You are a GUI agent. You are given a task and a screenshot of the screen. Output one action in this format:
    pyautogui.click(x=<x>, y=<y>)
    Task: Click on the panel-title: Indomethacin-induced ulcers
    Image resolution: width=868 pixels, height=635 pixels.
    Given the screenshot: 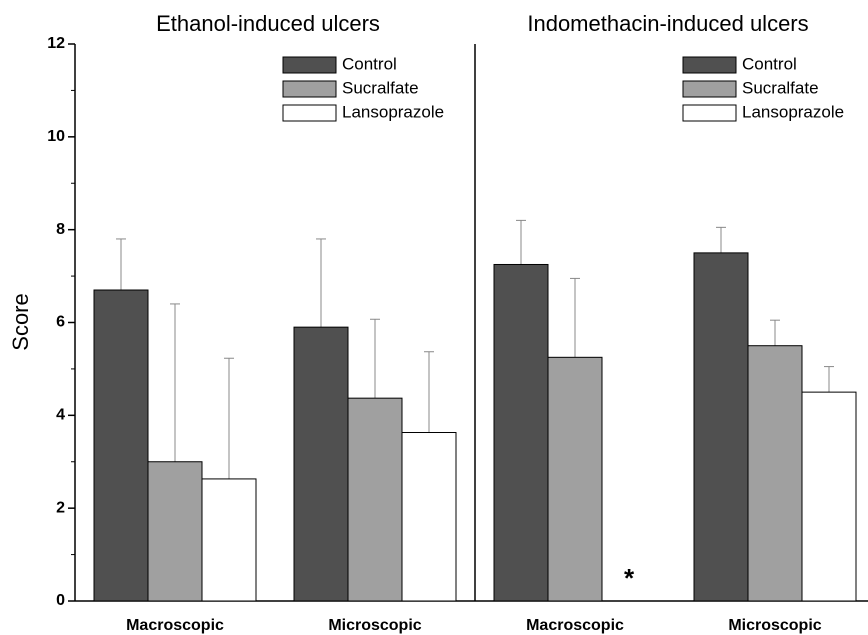 What is the action you would take?
    pyautogui.click(x=667, y=23)
    